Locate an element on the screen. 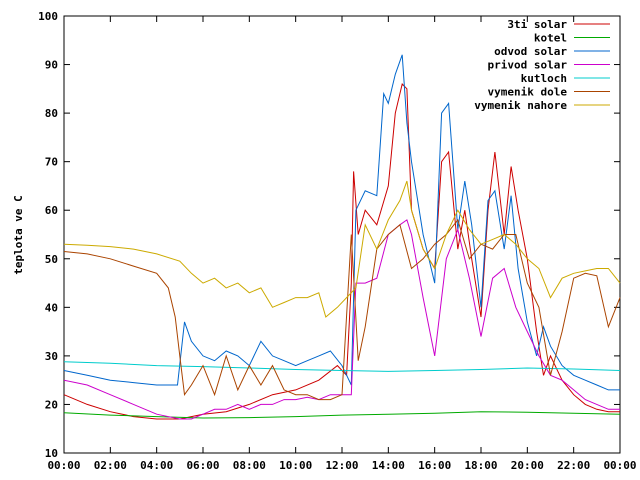 Image resolution: width=640 pixels, height=480 pixels. y-tick-label: 20 is located at coordinates (51, 404).